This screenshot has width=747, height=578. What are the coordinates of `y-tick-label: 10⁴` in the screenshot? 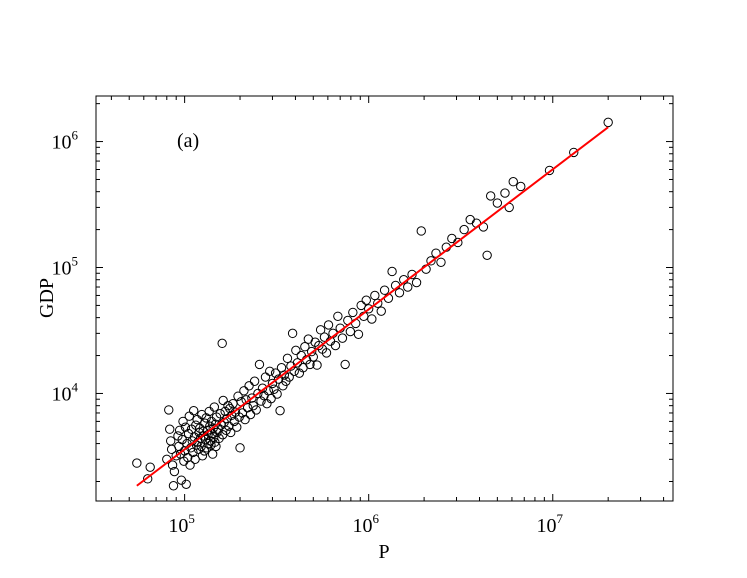 It's located at (65, 392).